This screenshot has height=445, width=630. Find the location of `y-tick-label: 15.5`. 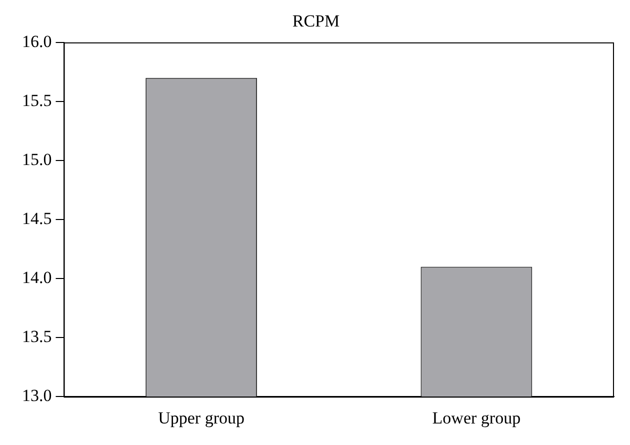

y-tick-label: 15.5 is located at coordinates (37, 100).